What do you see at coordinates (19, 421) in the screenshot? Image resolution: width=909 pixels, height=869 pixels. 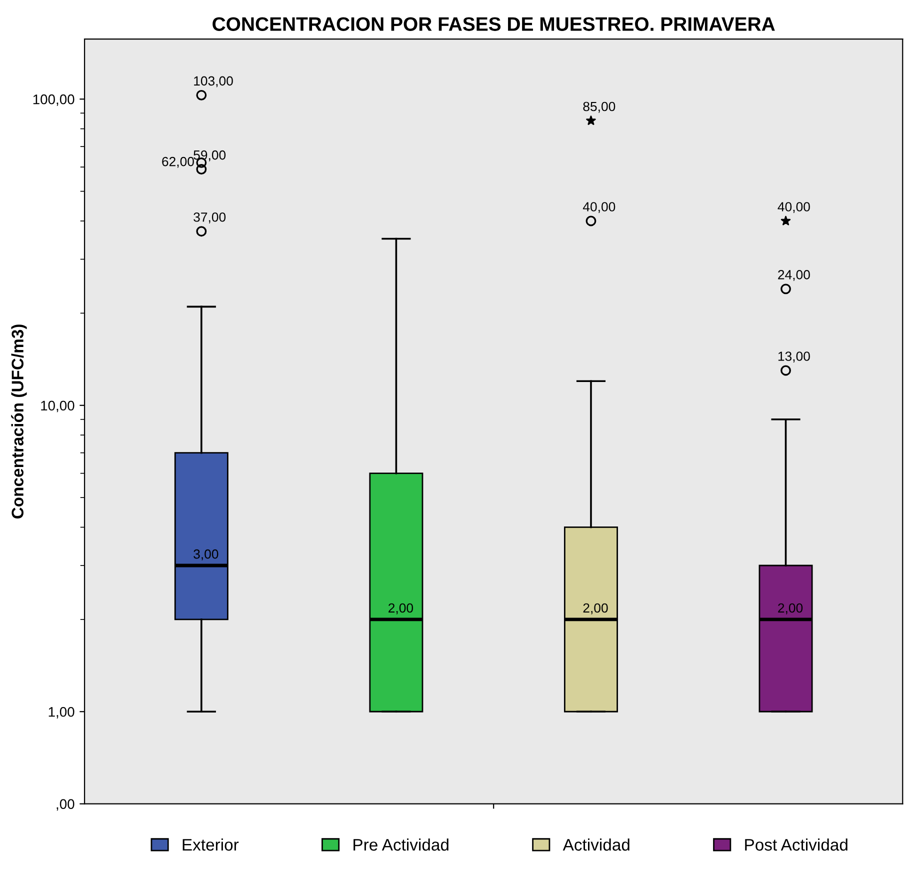 I see `y-axis-title: Concentración (UFC/m3)` at bounding box center [19, 421].